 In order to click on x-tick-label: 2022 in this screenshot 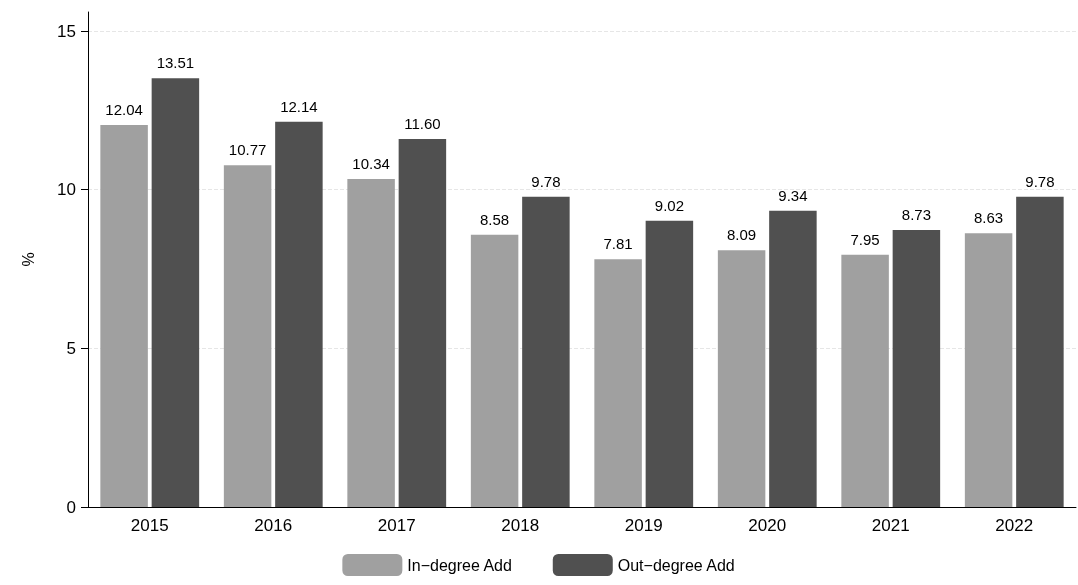, I will do `click(1014, 525)`.